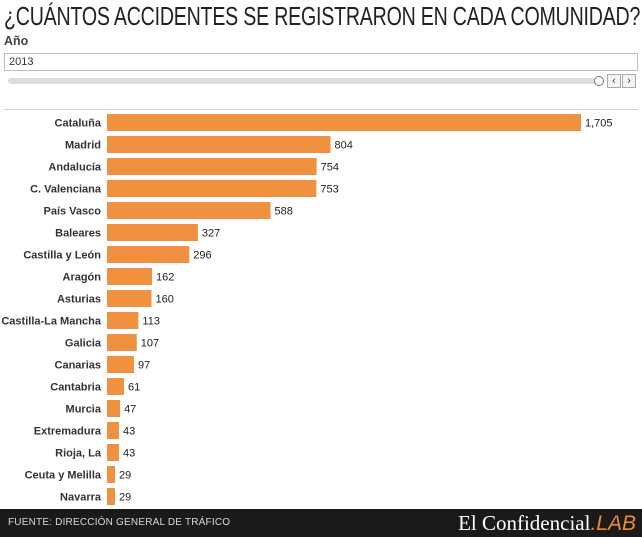 Image resolution: width=642 pixels, height=537 pixels. Describe the element at coordinates (74, 168) in the screenshot. I see `category-label: Andalucía` at that location.